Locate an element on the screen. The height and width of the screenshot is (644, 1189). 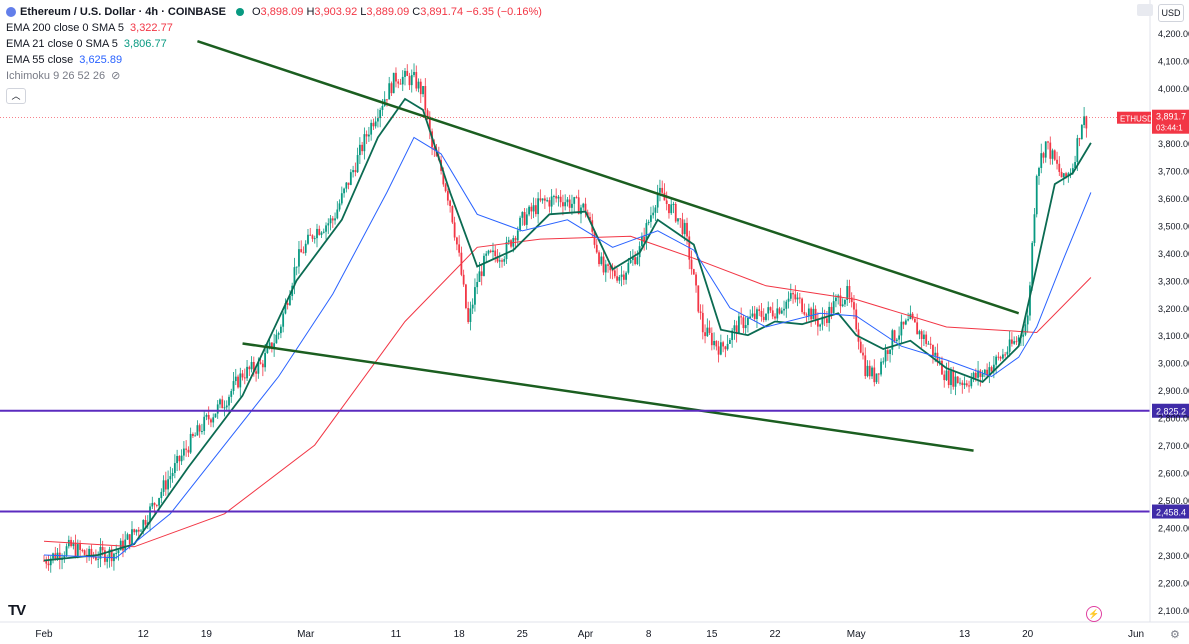
indicator-ema21: EMA 21 close 0 SMA 5 3,806.77 is located at coordinates (86, 44).